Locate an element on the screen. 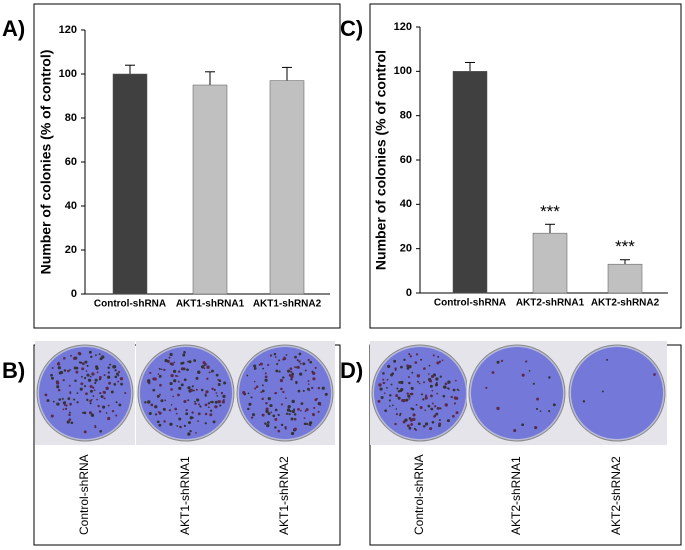 The image size is (685, 550). y-tick-label: 40 is located at coordinates (71, 206).